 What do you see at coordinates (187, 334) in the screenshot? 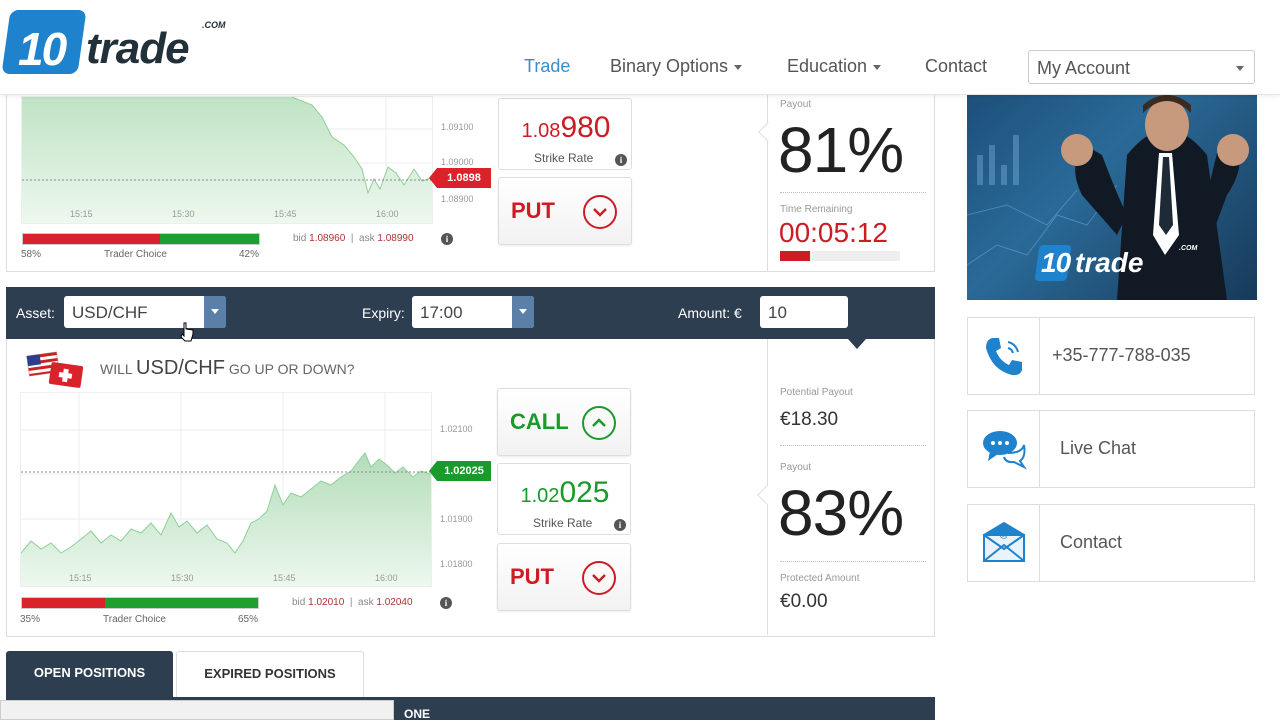
I see `mouse-pointer-icon` at bounding box center [187, 334].